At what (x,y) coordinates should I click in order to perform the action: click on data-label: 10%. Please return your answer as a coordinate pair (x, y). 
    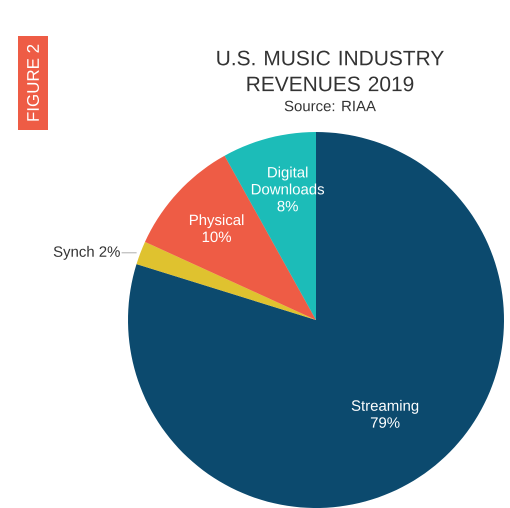
    Looking at the image, I should click on (216, 237).